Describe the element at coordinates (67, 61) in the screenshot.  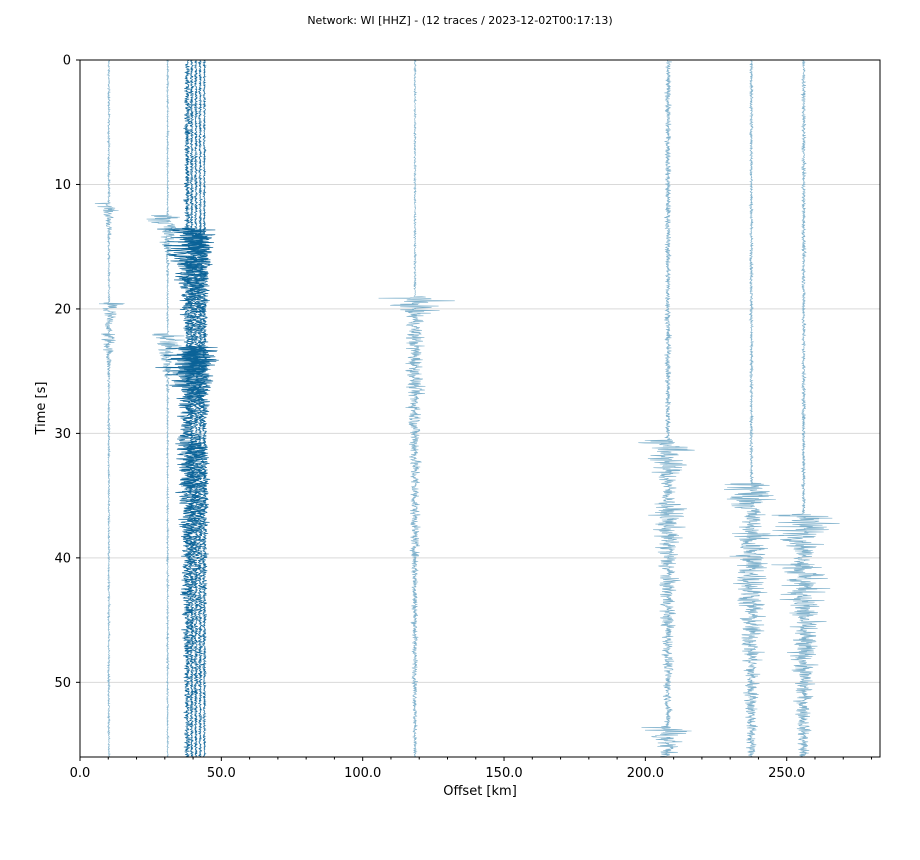
I see `y-tick-label: 0` at that location.